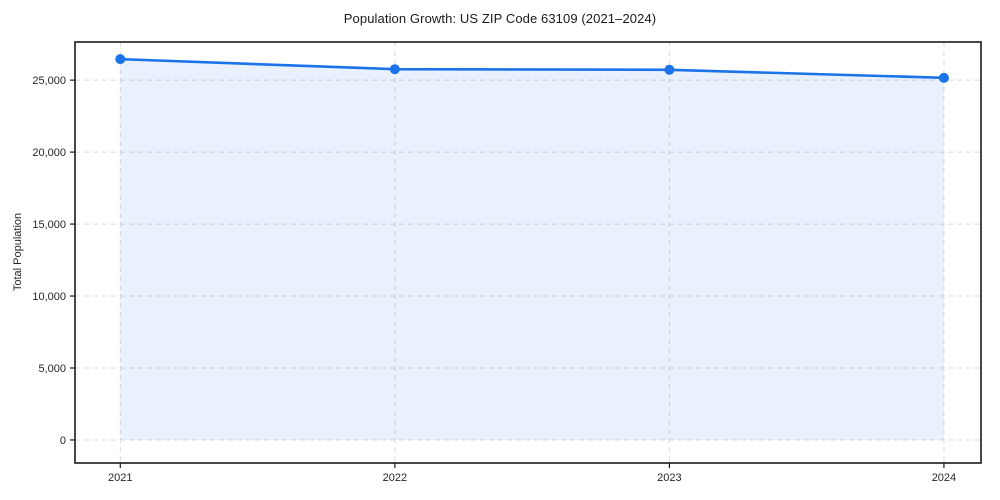 The image size is (1000, 500). Describe the element at coordinates (63, 441) in the screenshot. I see `y-tick-label: 0` at that location.